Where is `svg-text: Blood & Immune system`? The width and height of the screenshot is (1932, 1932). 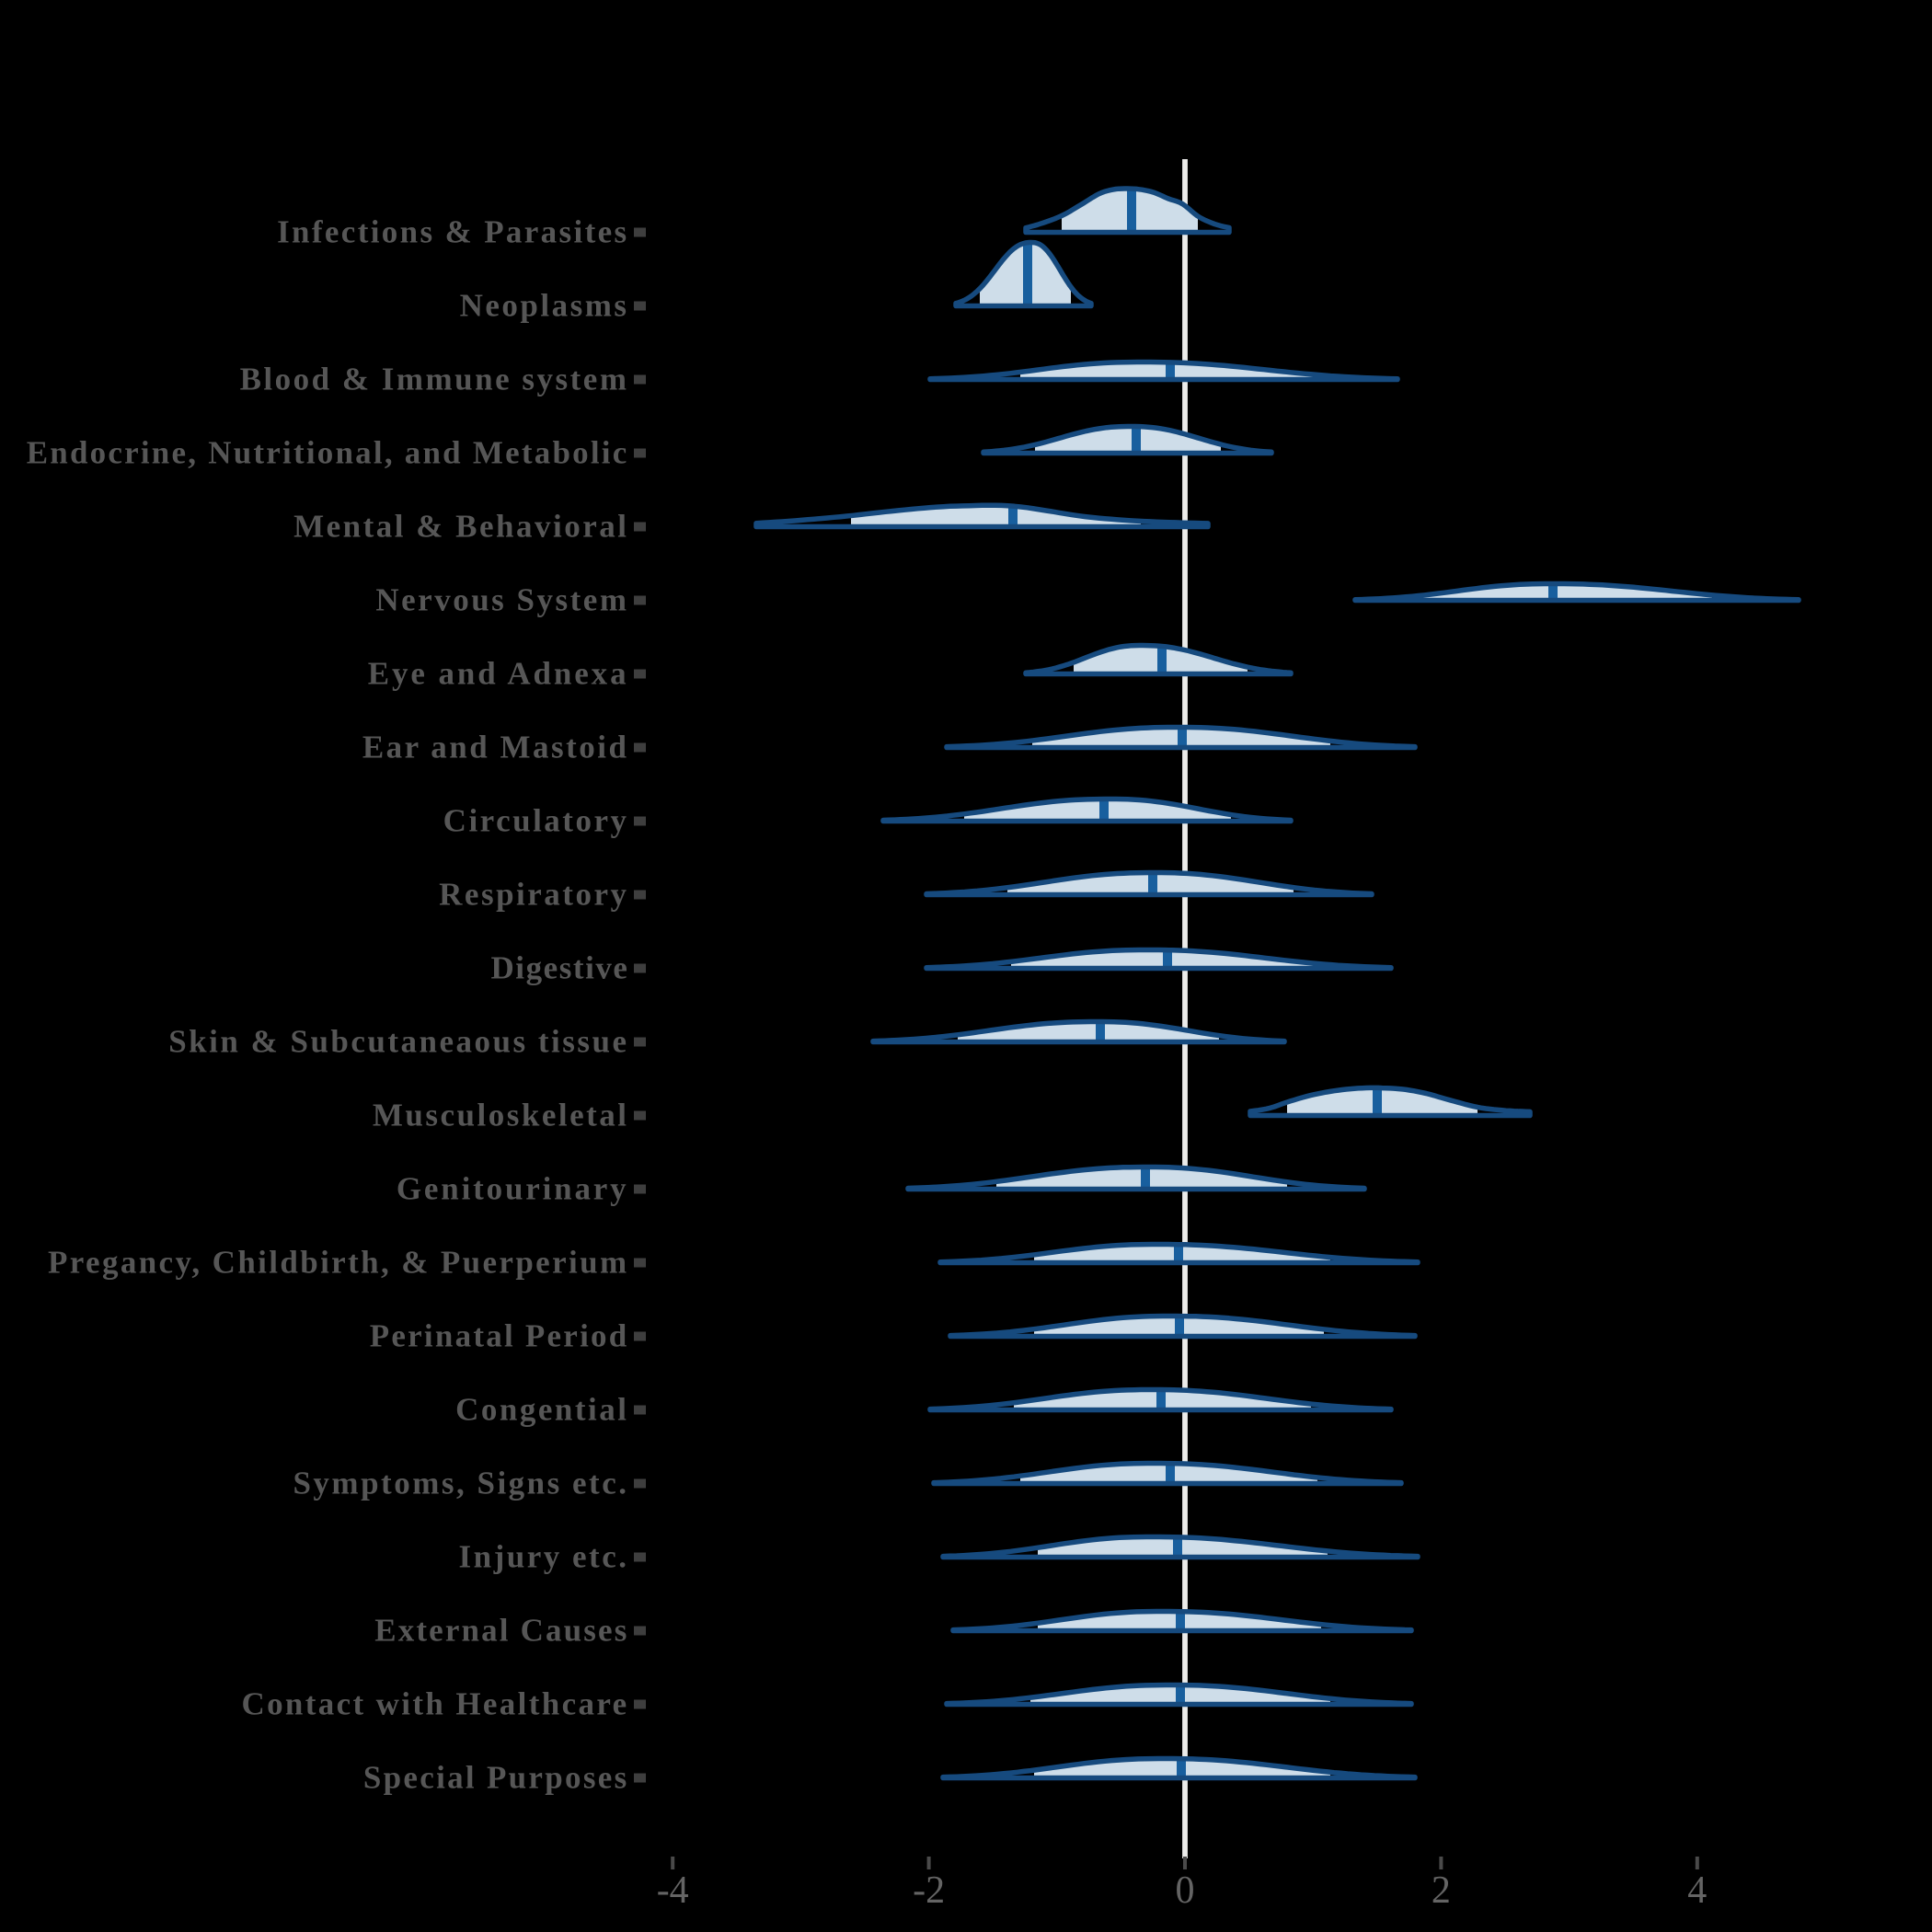
svg-text: Blood & Immune system is located at coordinates (434, 379).